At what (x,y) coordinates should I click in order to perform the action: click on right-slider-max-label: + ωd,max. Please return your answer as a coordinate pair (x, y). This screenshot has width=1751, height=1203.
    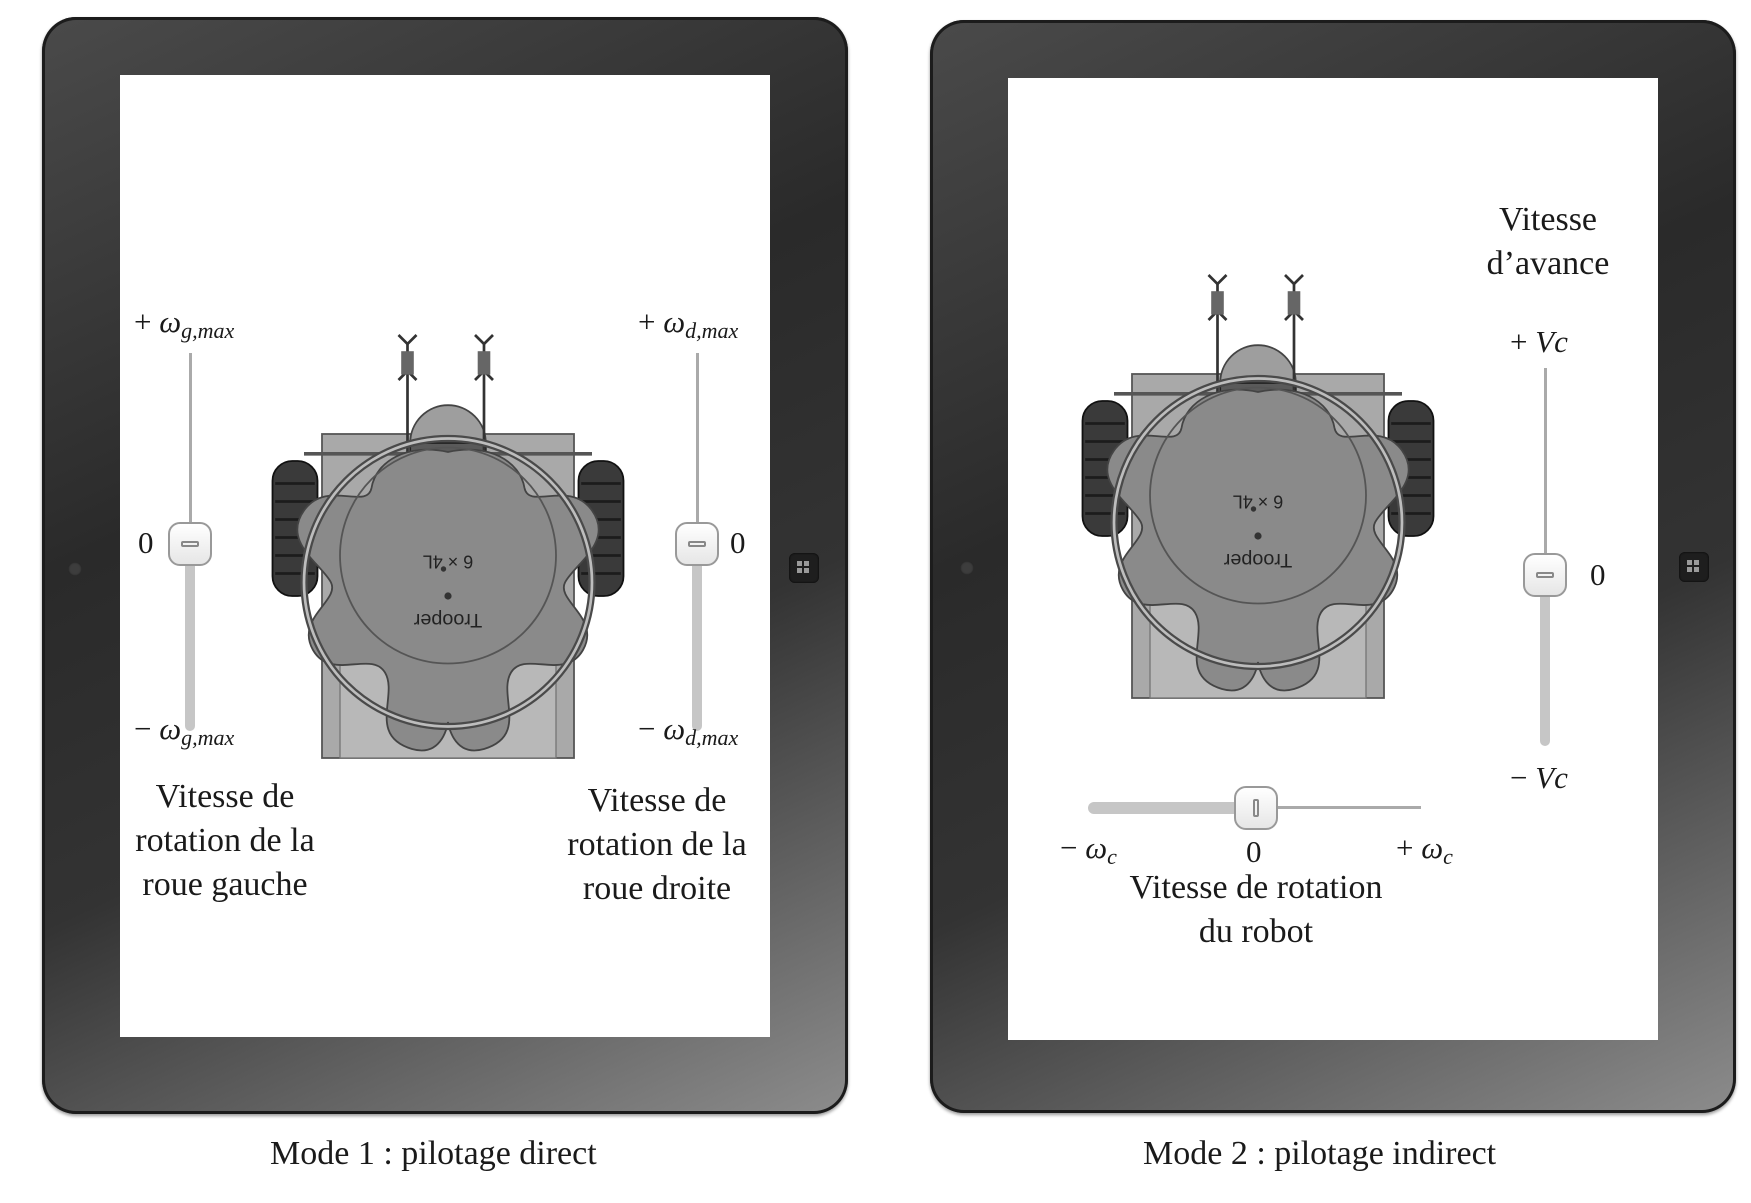
    Looking at the image, I should click on (688, 323).